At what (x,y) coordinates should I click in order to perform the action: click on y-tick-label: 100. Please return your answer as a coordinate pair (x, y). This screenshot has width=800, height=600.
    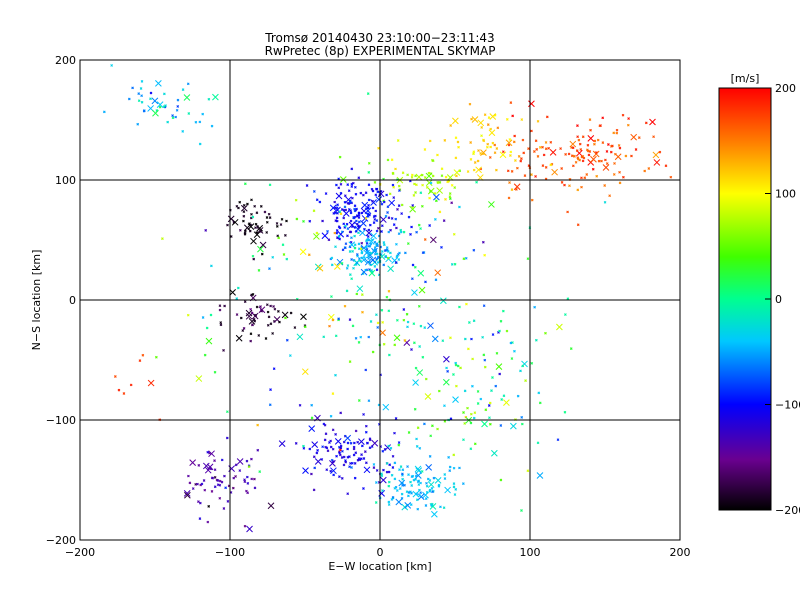
    Looking at the image, I should click on (65, 180).